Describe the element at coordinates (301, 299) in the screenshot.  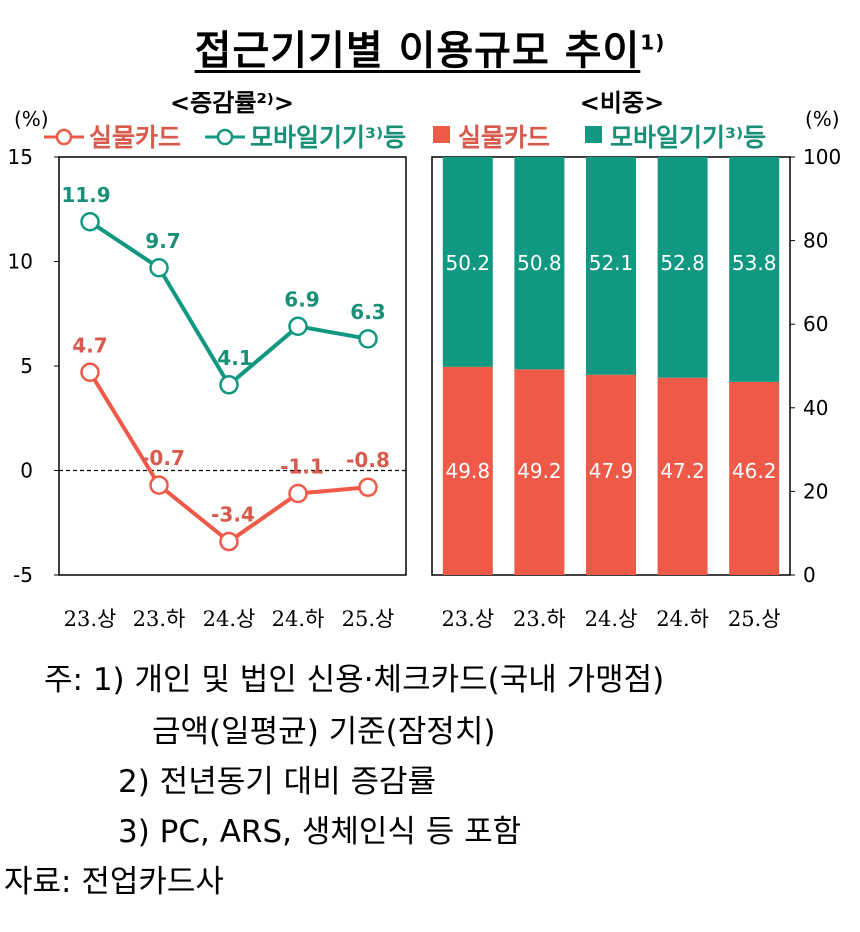
I see `line-data-label: 6.9` at that location.